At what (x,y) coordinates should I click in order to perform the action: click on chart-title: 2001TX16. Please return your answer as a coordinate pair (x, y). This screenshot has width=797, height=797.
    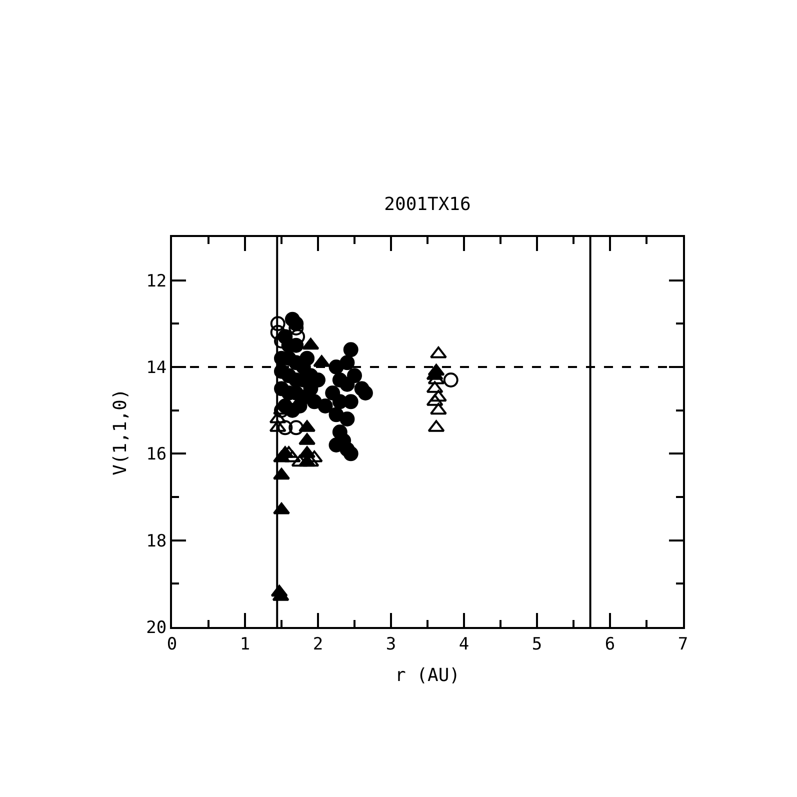
    Looking at the image, I should click on (427, 204).